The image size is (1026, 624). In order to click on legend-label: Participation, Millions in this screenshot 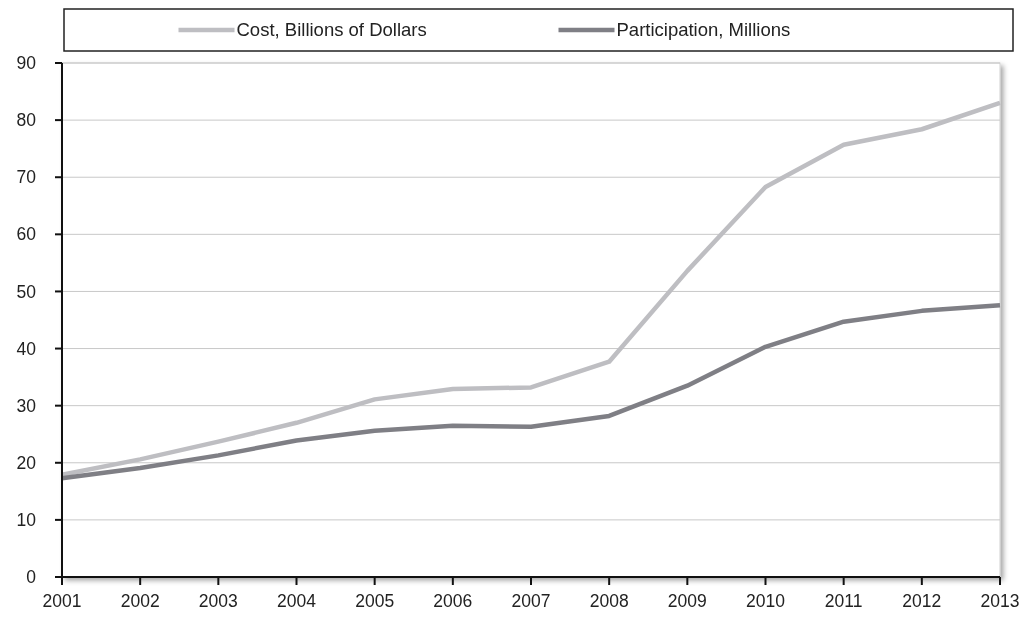, I will do `click(703, 30)`.